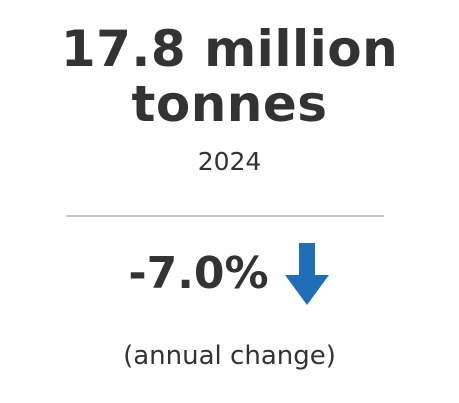 This screenshot has width=459, height=403. Describe the element at coordinates (306, 274) in the screenshot. I see `arrow-down-icon` at that location.